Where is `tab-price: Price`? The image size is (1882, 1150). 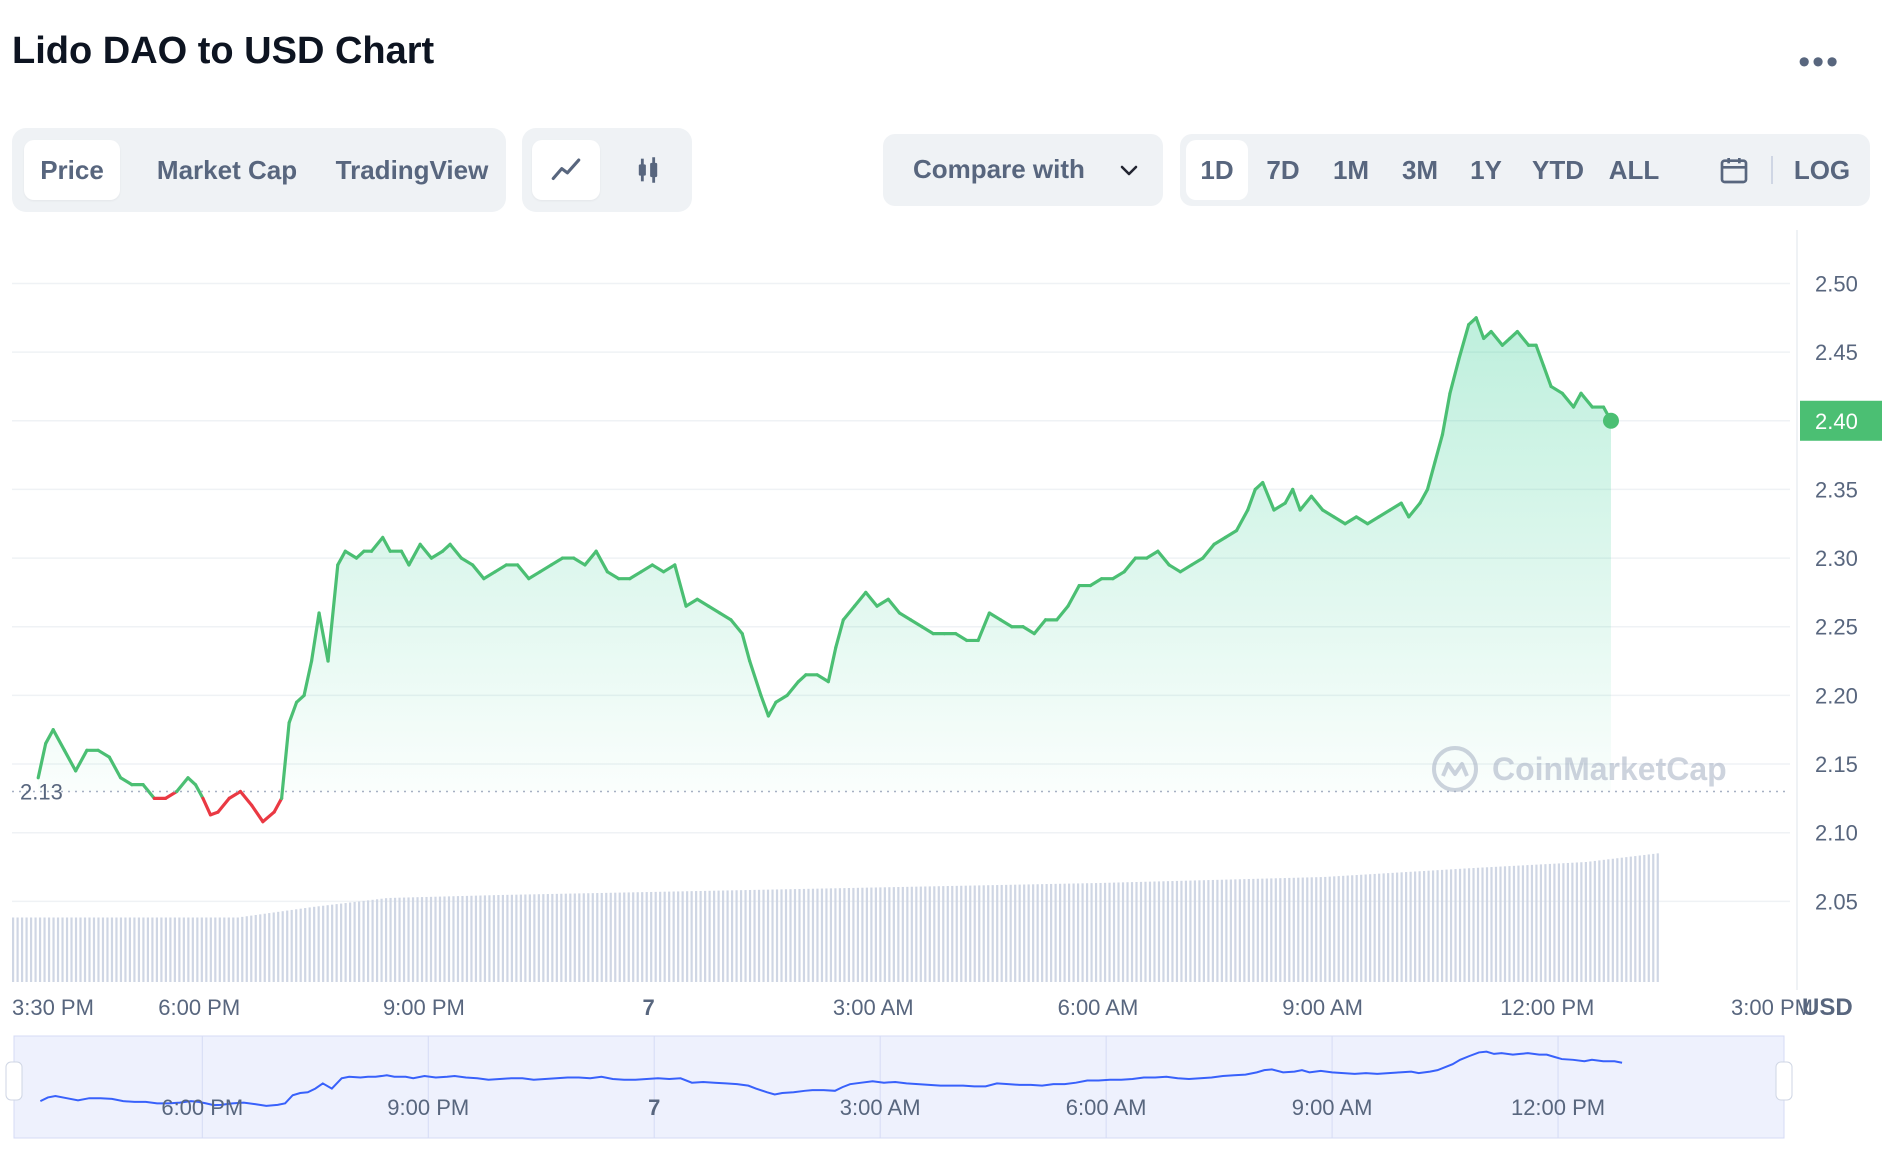 tab-price: Price is located at coordinates (72, 170).